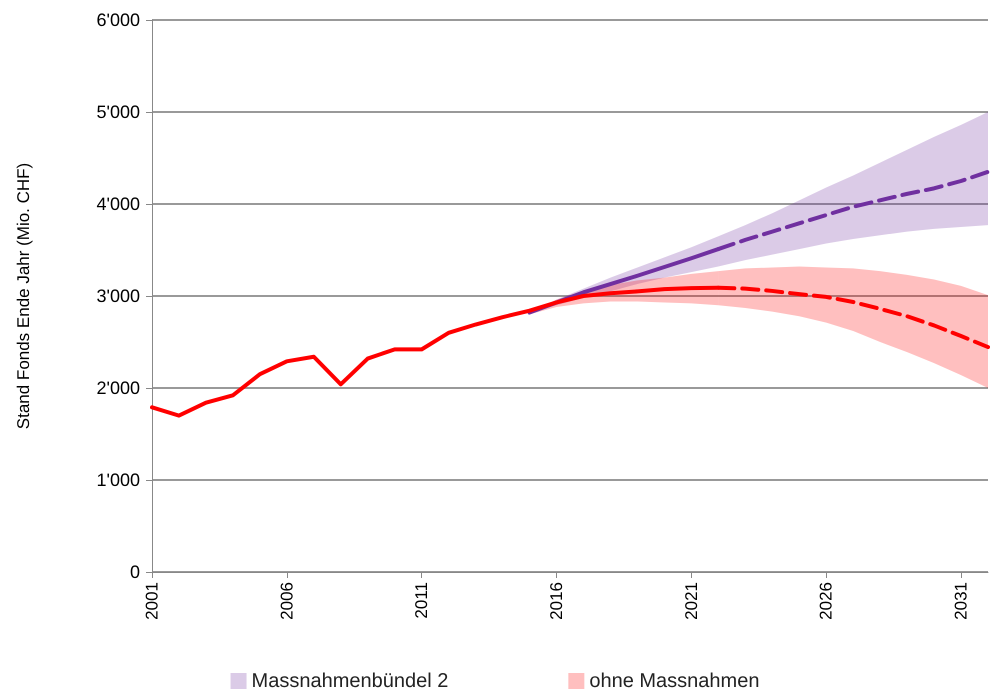 This screenshot has height=698, width=990. Describe the element at coordinates (286, 601) in the screenshot. I see `x-tick-label: 2006` at that location.